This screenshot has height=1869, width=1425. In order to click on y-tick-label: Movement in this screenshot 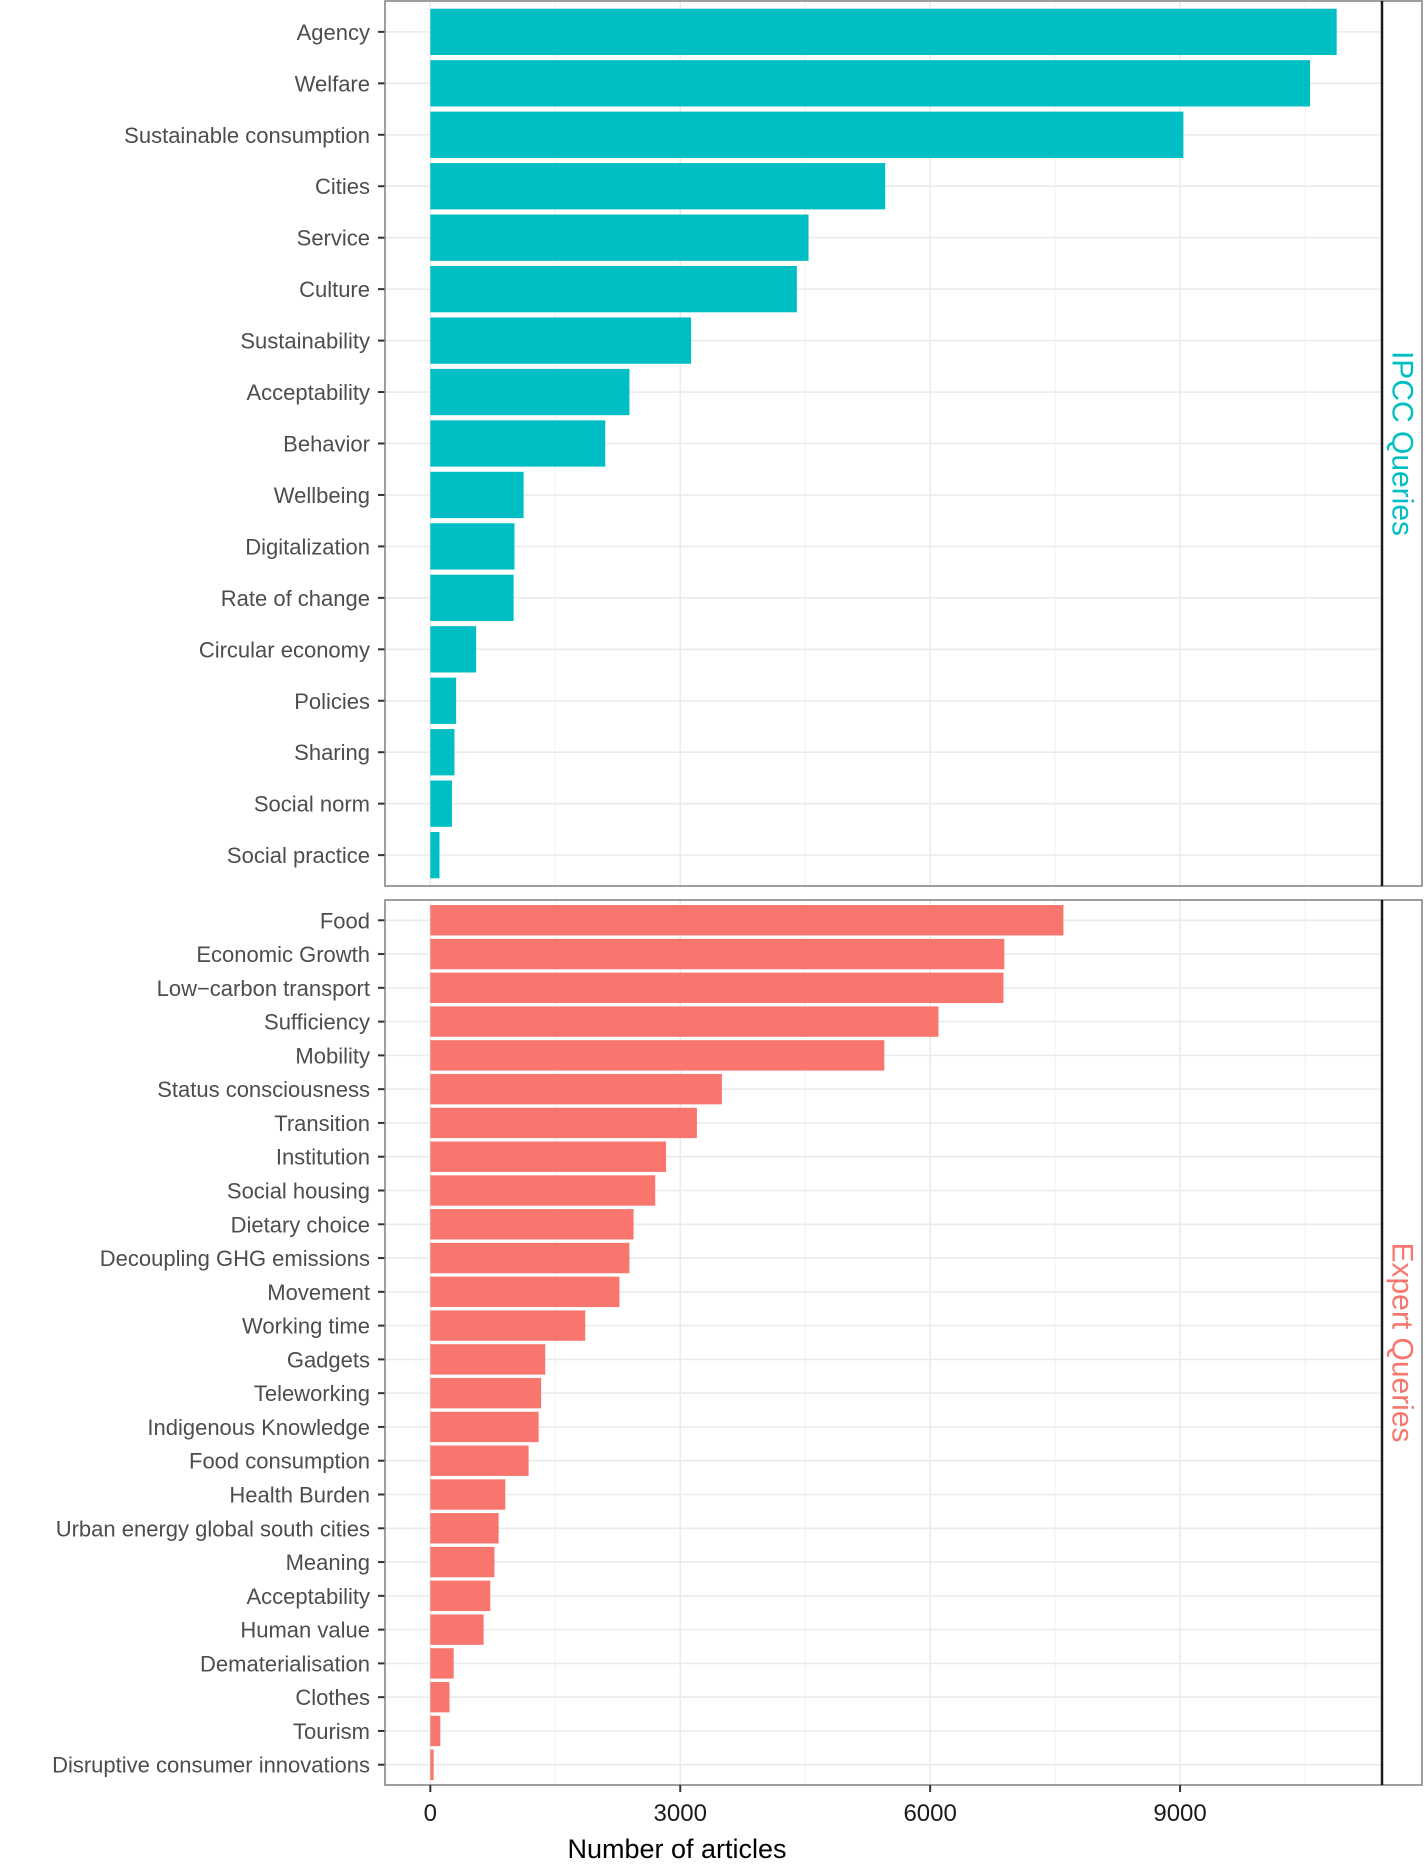, I will do `click(318, 1292)`.